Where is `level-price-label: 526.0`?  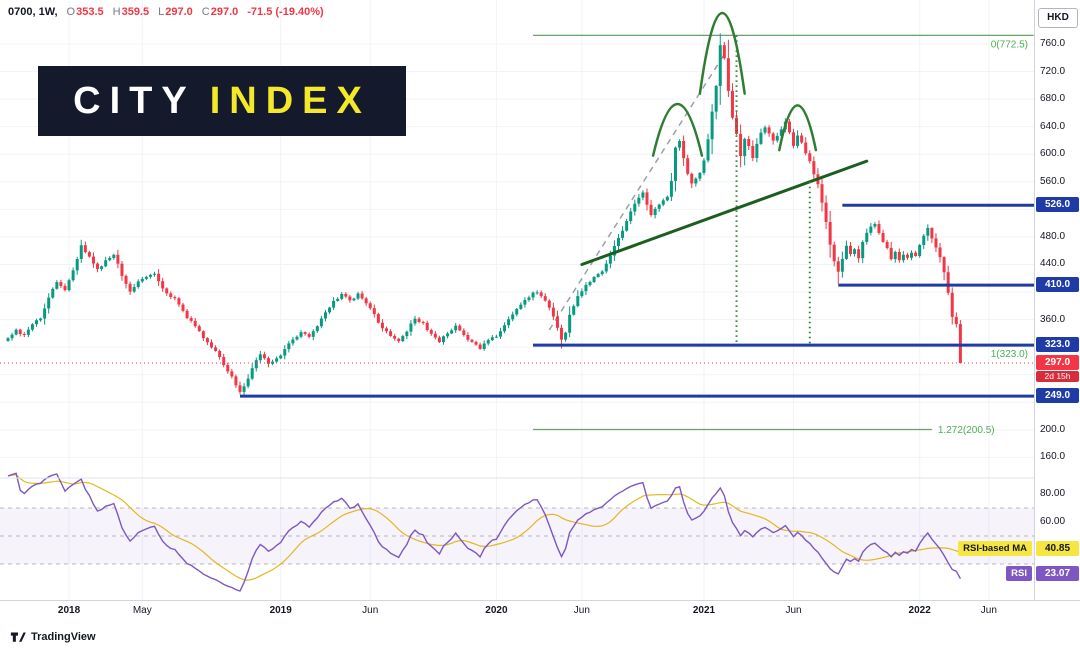 level-price-label: 526.0 is located at coordinates (1057, 205).